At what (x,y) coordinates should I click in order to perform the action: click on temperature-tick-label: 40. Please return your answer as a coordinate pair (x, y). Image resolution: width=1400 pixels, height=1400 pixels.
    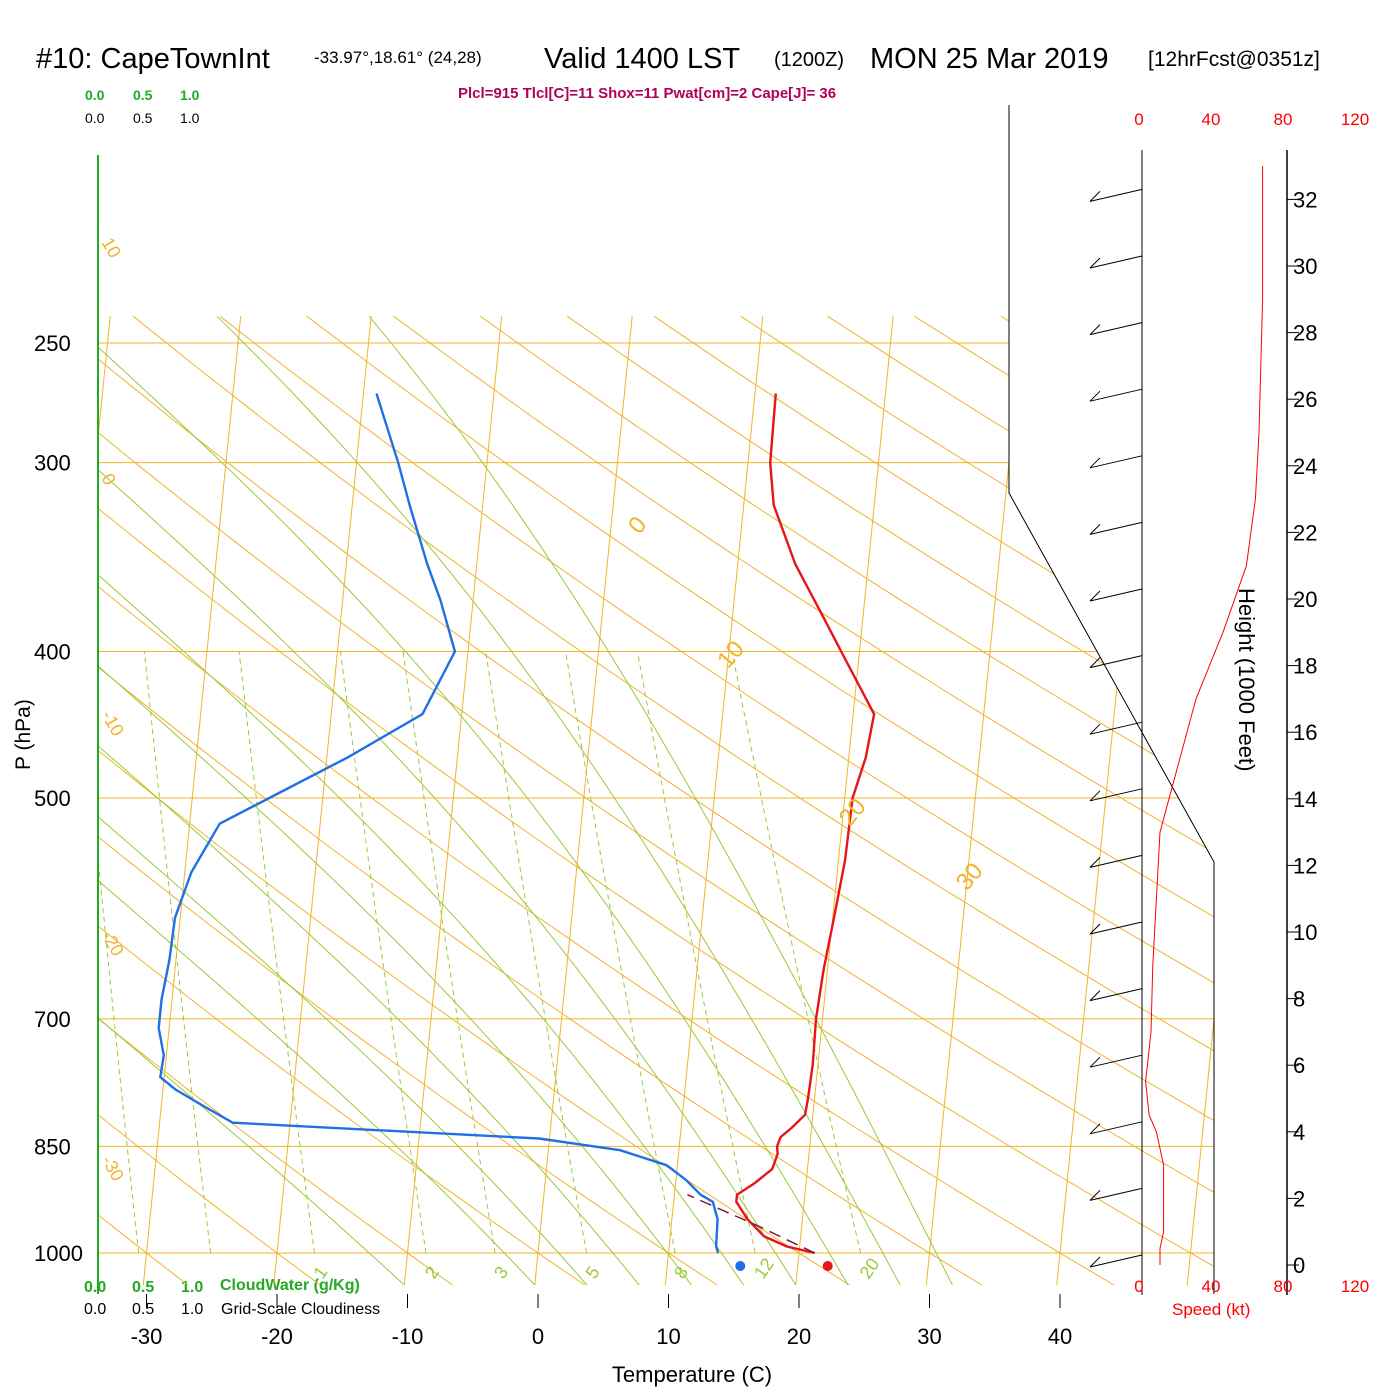
    Looking at the image, I should click on (1060, 1336).